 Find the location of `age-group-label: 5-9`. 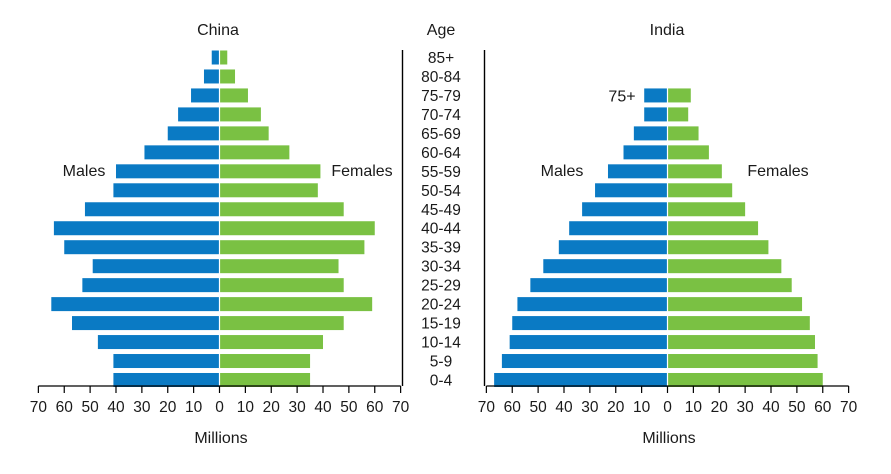

age-group-label: 5-9 is located at coordinates (441, 362).